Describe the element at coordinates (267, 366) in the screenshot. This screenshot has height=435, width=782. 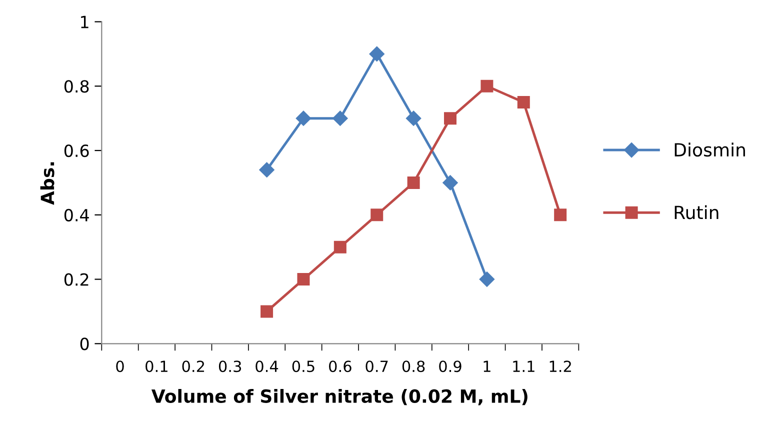
I see `x-tick-label: 0.4` at that location.